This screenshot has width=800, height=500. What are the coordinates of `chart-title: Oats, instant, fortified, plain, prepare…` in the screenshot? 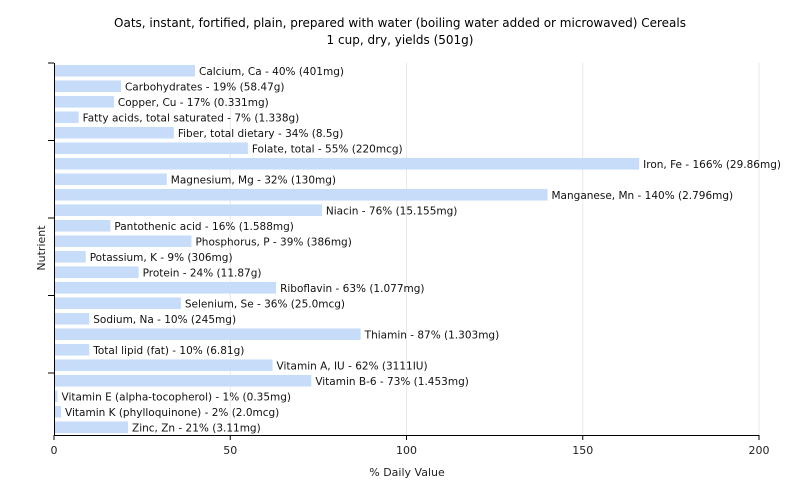 It's located at (400, 23).